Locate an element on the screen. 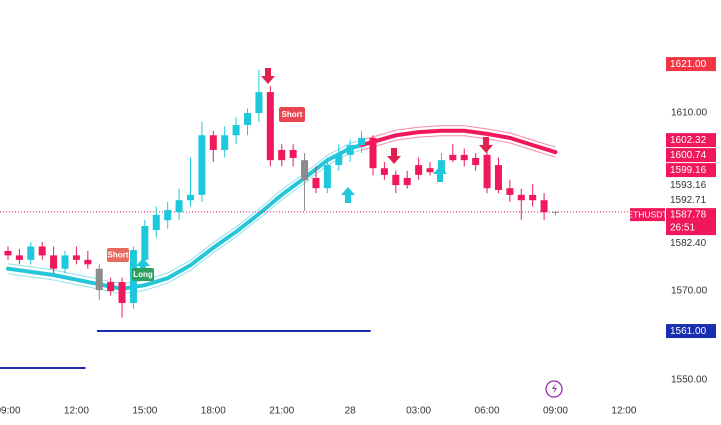  y-tick-label: 1550.00 is located at coordinates (689, 380).